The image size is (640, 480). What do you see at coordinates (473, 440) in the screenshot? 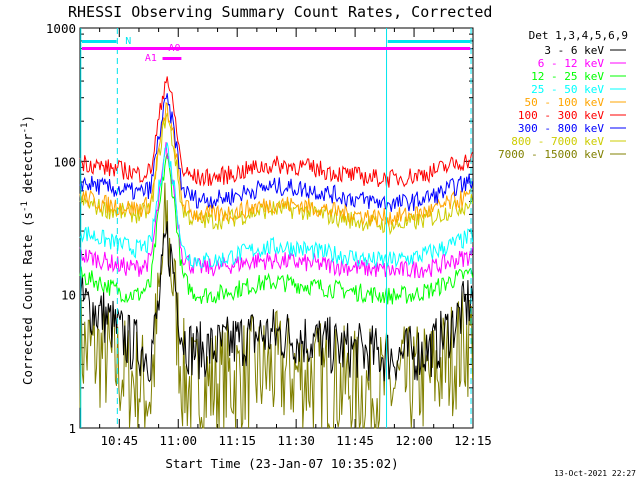
I see `x-tick-label: 12:15` at bounding box center [473, 440].